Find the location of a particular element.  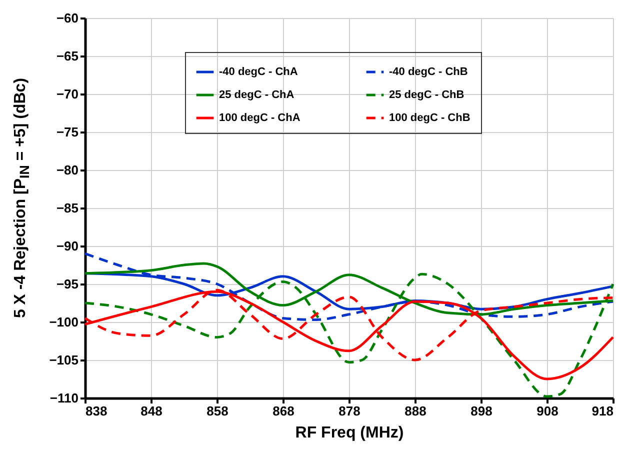

x-tick-label: 908 is located at coordinates (547, 411).